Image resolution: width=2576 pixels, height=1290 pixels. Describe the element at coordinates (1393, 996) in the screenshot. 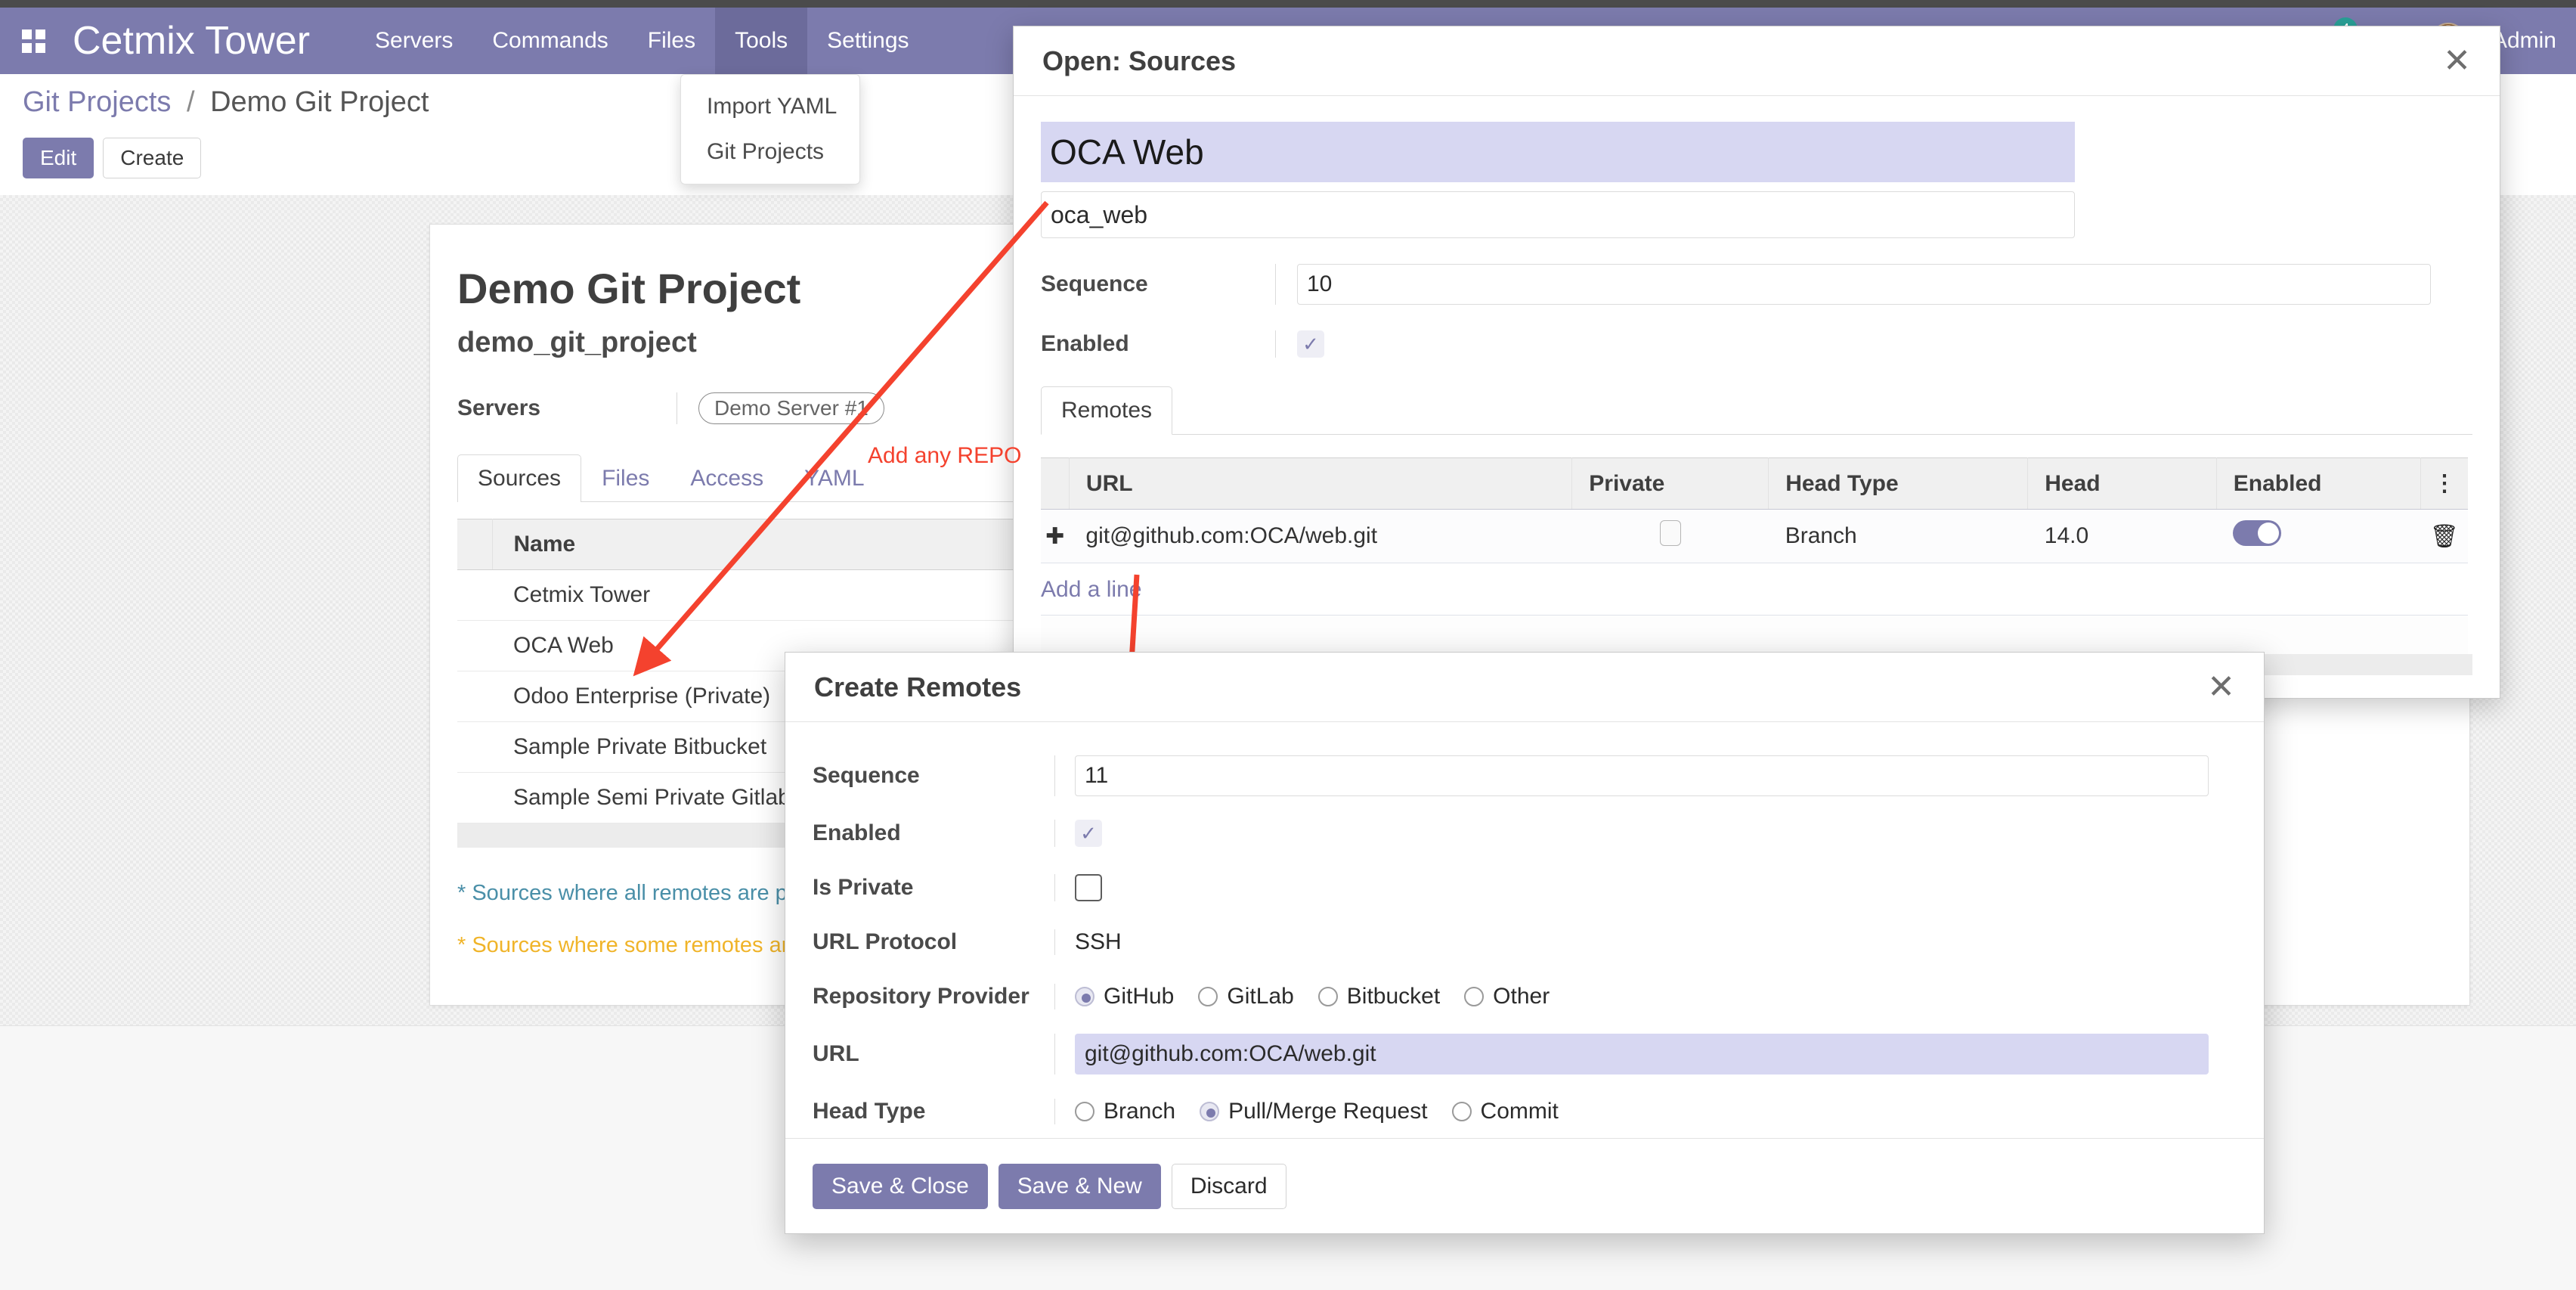

I see `radio-label: Bitbucket` at that location.